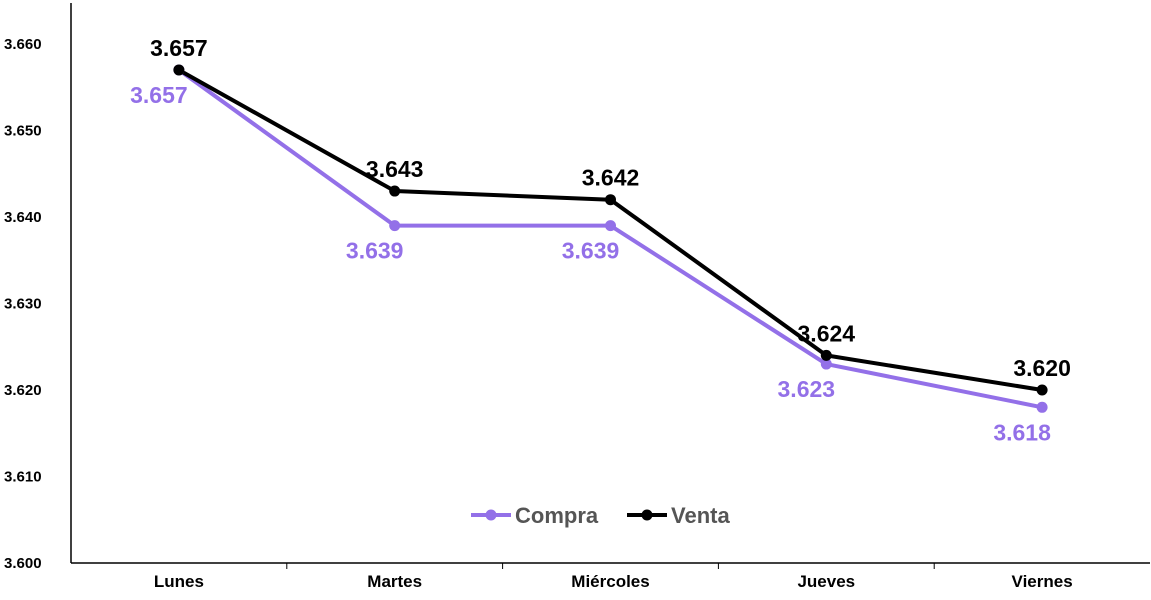 Image resolution: width=1151 pixels, height=600 pixels. What do you see at coordinates (179, 581) in the screenshot?
I see `x-tick-label: Lunes` at bounding box center [179, 581].